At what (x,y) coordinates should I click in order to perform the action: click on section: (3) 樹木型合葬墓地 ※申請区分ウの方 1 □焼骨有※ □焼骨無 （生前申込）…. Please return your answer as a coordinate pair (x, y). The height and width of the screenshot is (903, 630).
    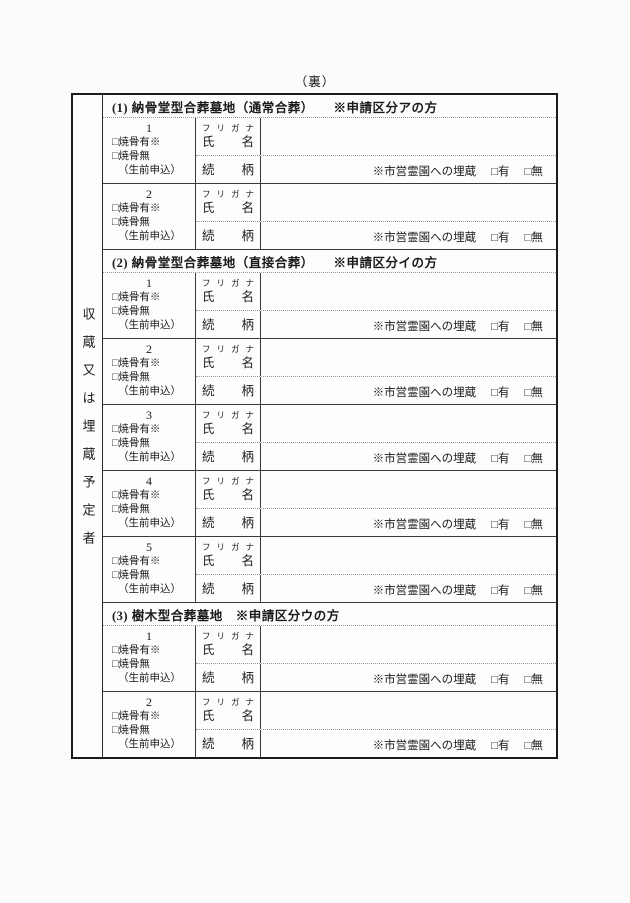
    Looking at the image, I should click on (329, 679).